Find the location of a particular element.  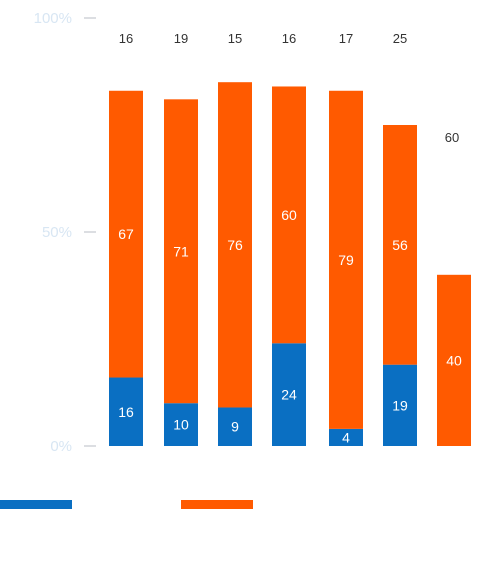

remainder-value-label: 19 is located at coordinates (181, 38).